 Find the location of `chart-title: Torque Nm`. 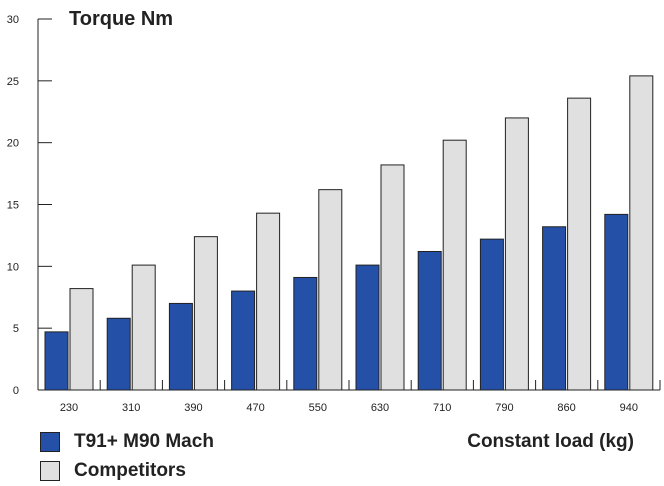

chart-title: Torque Nm is located at coordinates (121, 19).